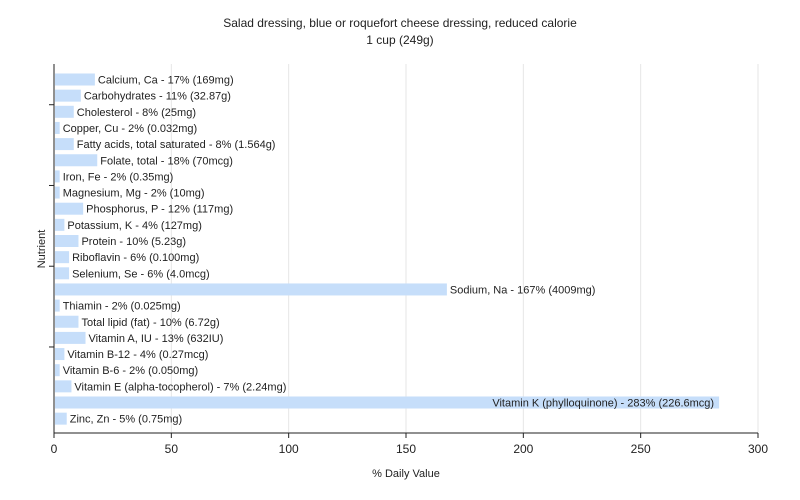  Describe the element at coordinates (166, 161) in the screenshot. I see `bar-label: Folate, total - 18% (70mcg)` at that location.